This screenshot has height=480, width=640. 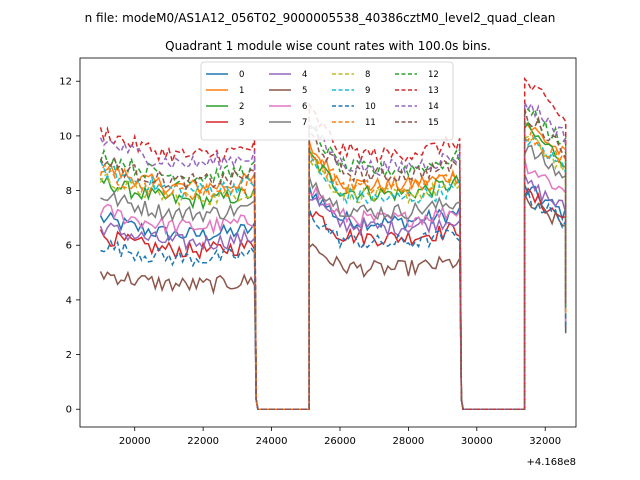 What do you see at coordinates (545, 441) in the screenshot?
I see `x-tick-label: 32000` at bounding box center [545, 441].